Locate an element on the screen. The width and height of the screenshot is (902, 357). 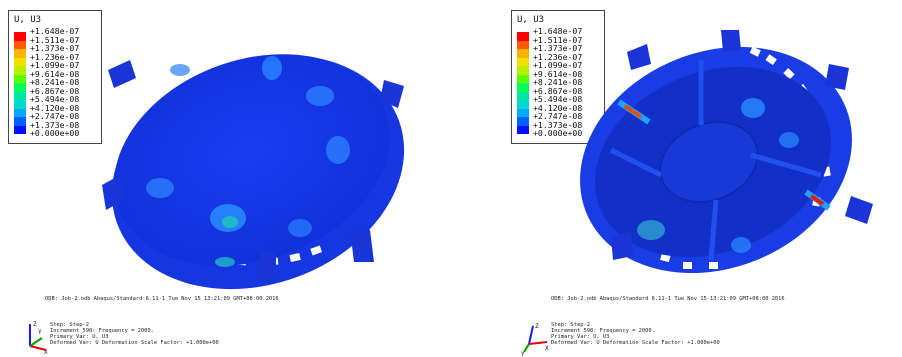
central-hub is located at coordinates (709, 162).